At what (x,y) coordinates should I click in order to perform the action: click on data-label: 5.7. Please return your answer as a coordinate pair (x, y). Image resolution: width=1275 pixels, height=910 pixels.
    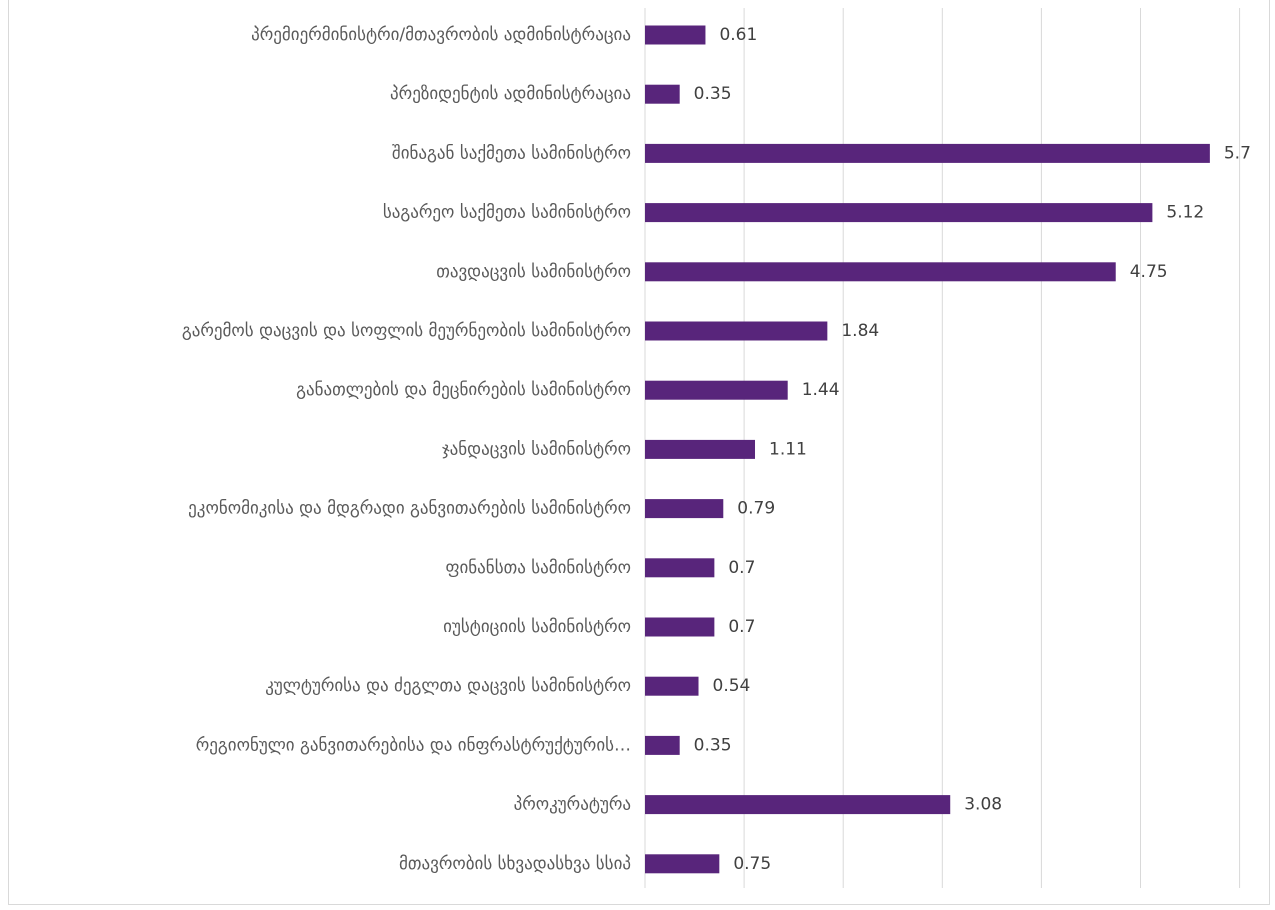
    Looking at the image, I should click on (1237, 153).